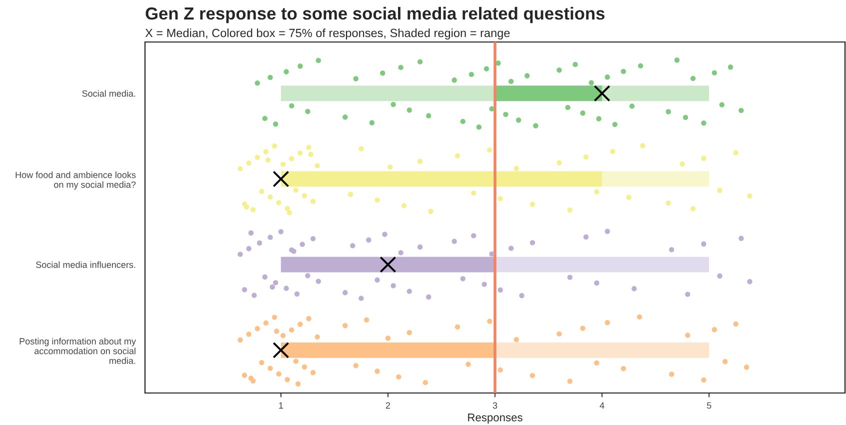 This screenshot has width=846, height=425. Describe the element at coordinates (709, 405) in the screenshot. I see `x-tick-label: 5` at that location.